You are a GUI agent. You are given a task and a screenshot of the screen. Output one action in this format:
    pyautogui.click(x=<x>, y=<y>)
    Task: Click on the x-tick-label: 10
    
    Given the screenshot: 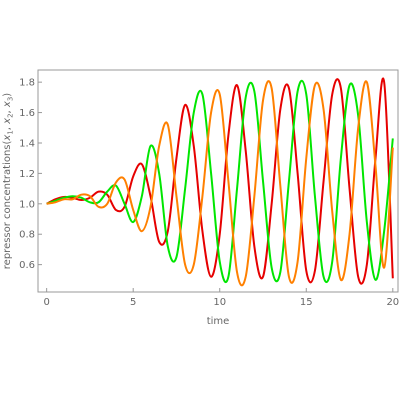 What is the action you would take?
    pyautogui.click(x=219, y=302)
    